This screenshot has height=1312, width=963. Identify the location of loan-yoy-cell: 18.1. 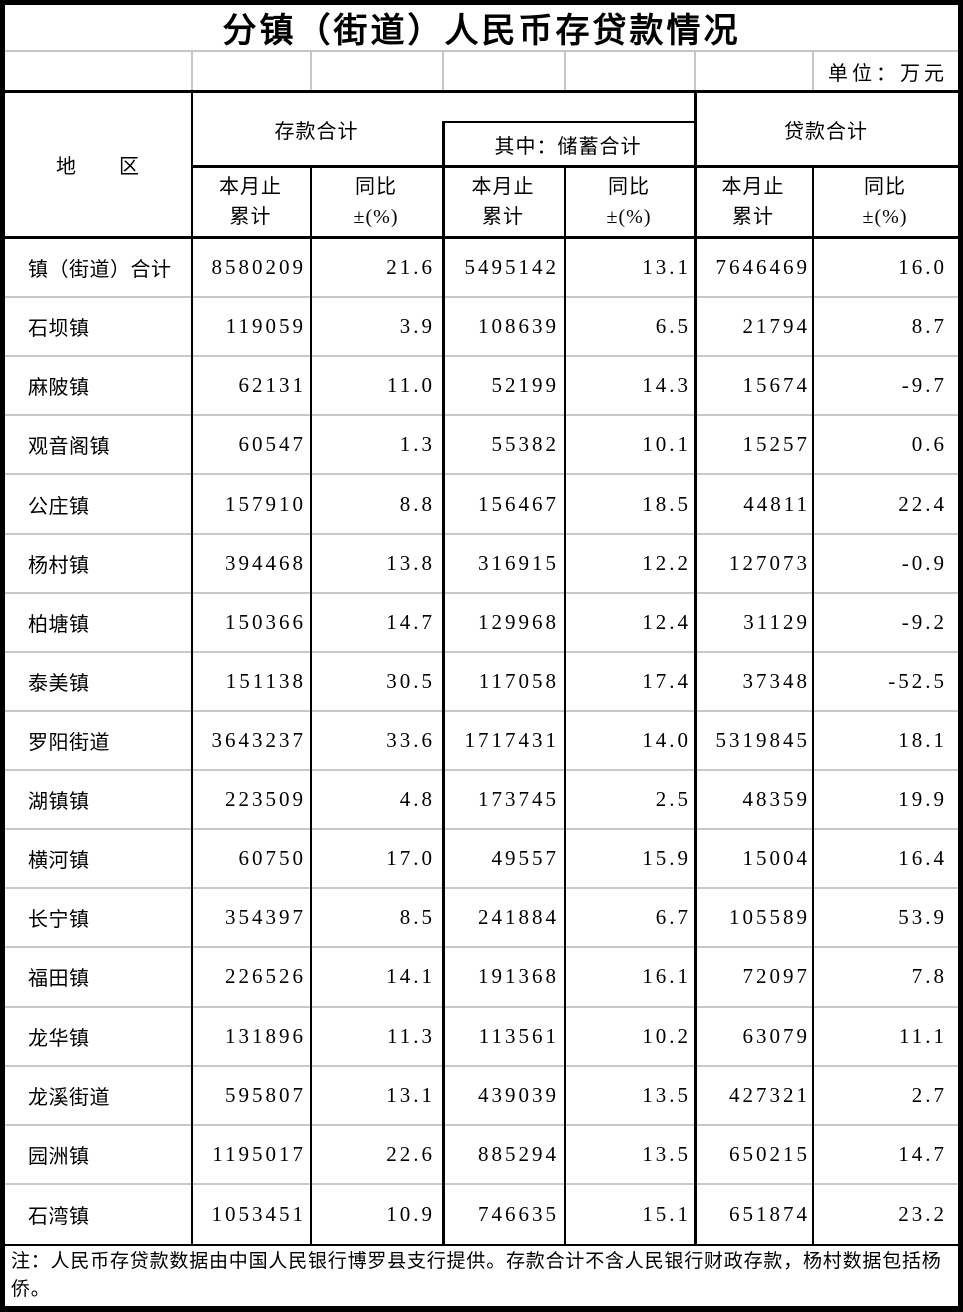
(922, 739).